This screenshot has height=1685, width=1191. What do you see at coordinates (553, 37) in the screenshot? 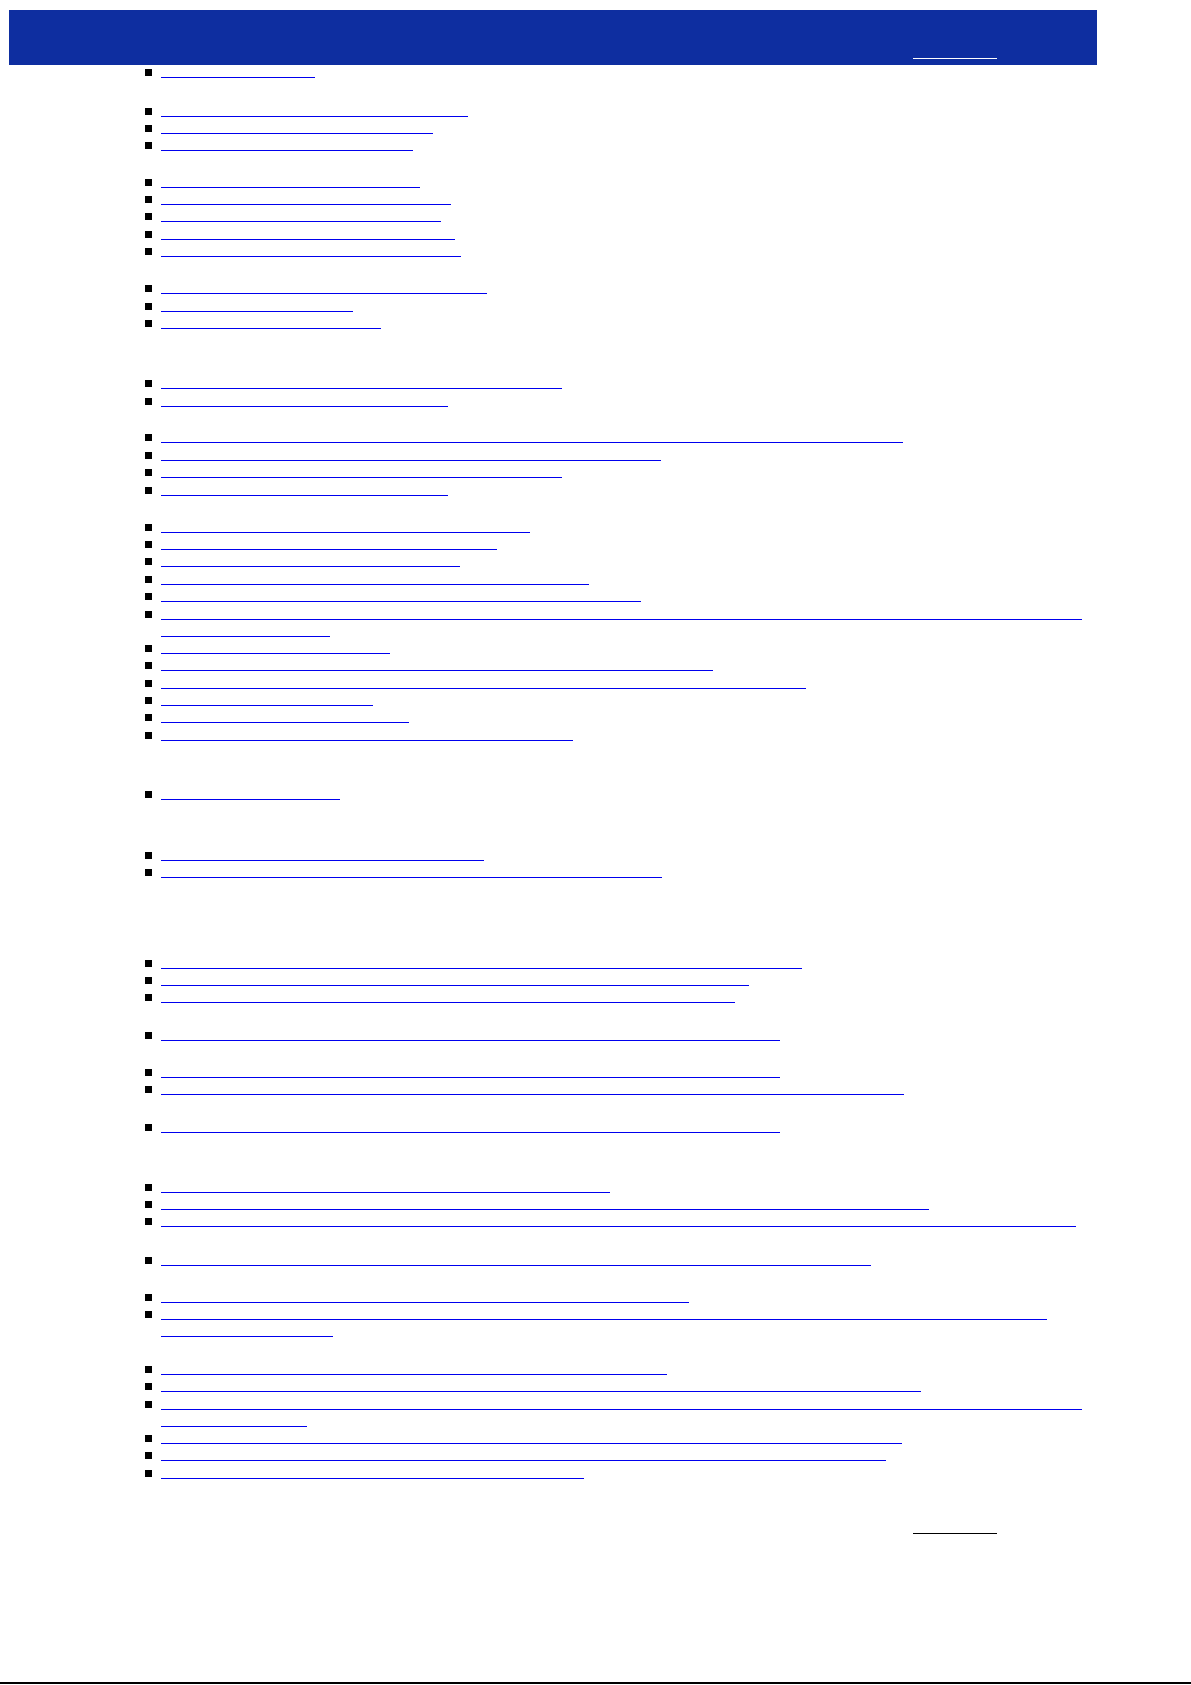
I see `page-header` at bounding box center [553, 37].